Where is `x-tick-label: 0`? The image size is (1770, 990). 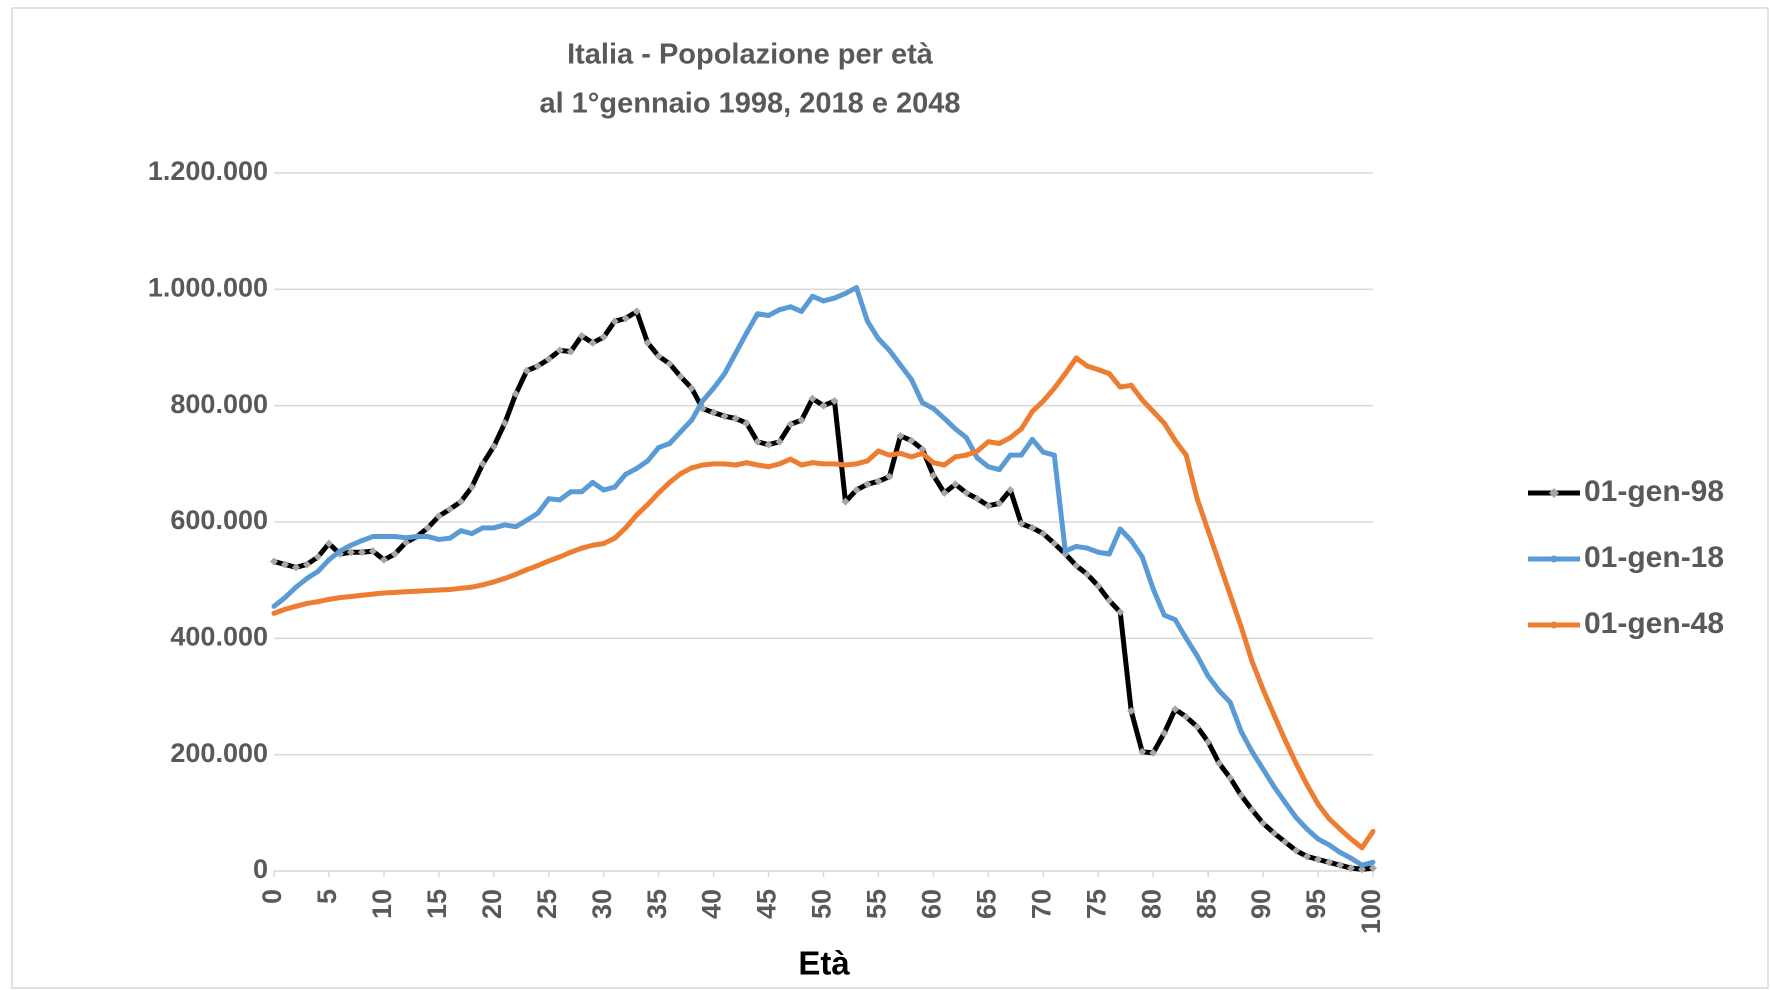 x-tick-label: 0 is located at coordinates (272, 896).